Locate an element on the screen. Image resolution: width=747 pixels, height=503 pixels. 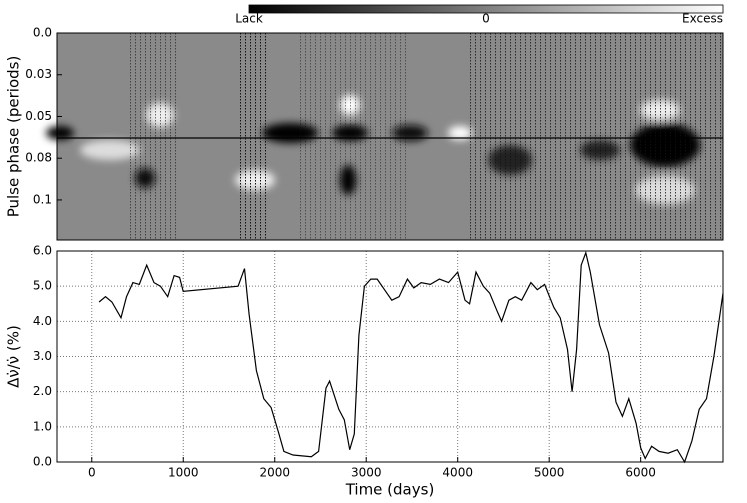
colorbar-label: Excess is located at coordinates (702, 19).